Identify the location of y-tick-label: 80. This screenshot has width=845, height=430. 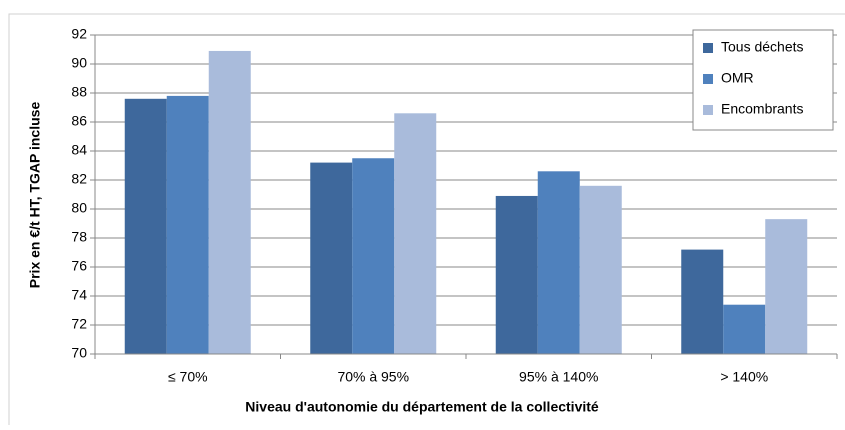
(79, 208).